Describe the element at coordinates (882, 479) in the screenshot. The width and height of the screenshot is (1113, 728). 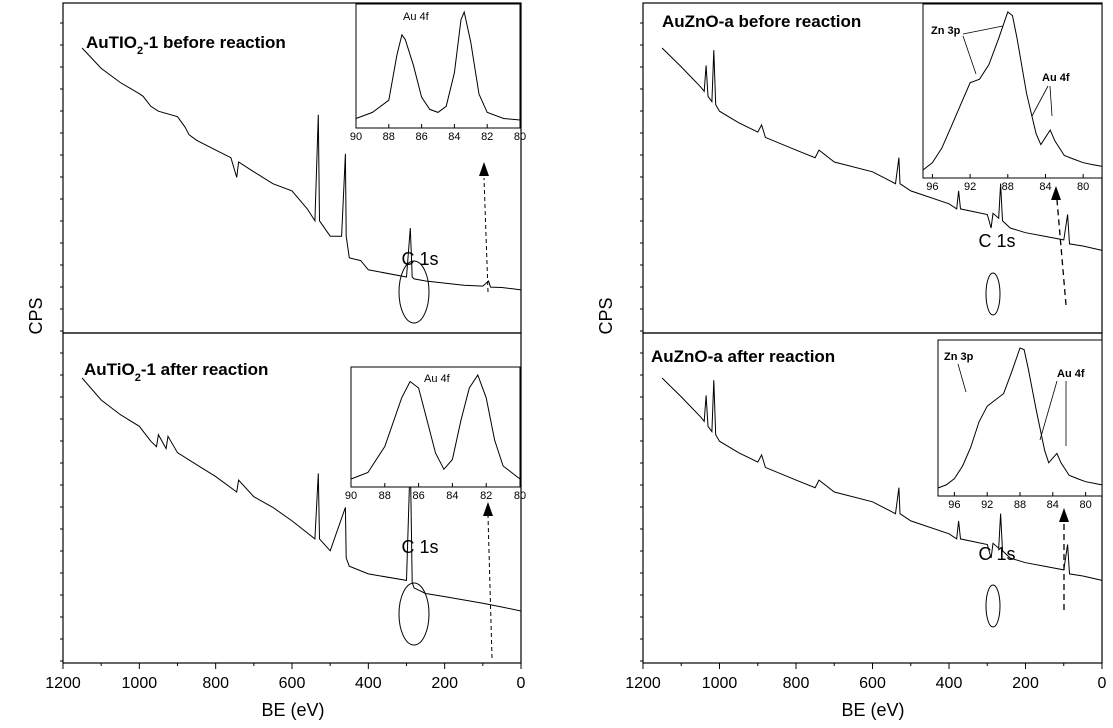
I see `spectrum-line-right-bottom` at that location.